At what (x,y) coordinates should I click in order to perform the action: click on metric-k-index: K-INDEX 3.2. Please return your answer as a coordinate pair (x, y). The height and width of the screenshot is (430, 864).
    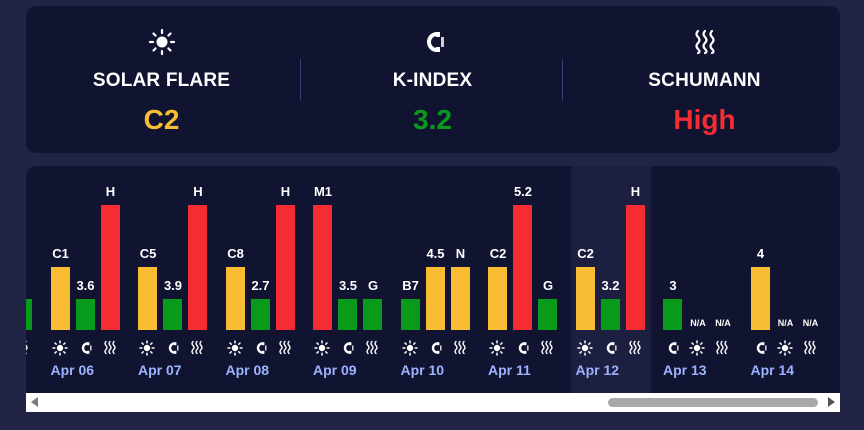
    Looking at the image, I should click on (432, 79).